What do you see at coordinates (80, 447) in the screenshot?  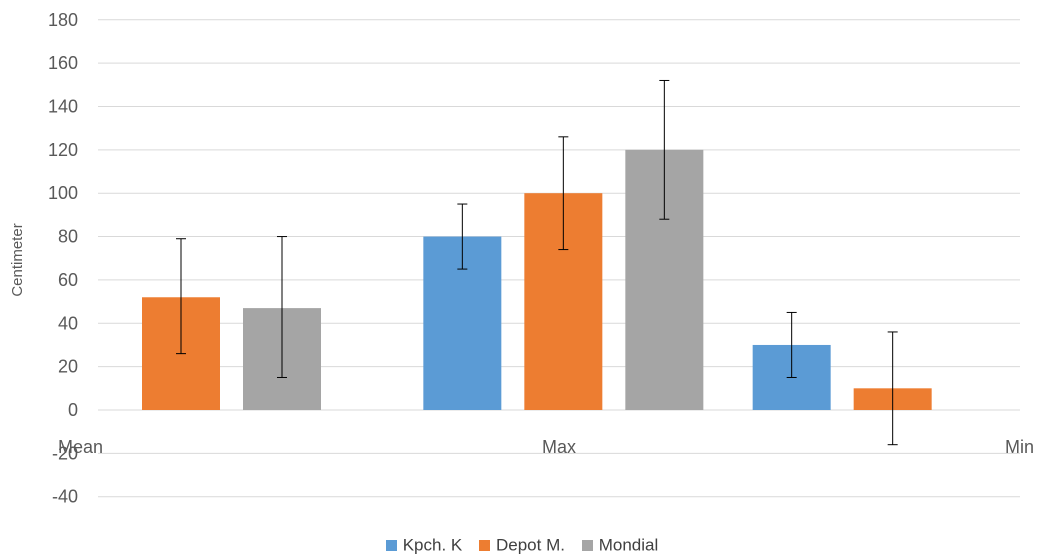 I see `category-label-mean: Mean` at bounding box center [80, 447].